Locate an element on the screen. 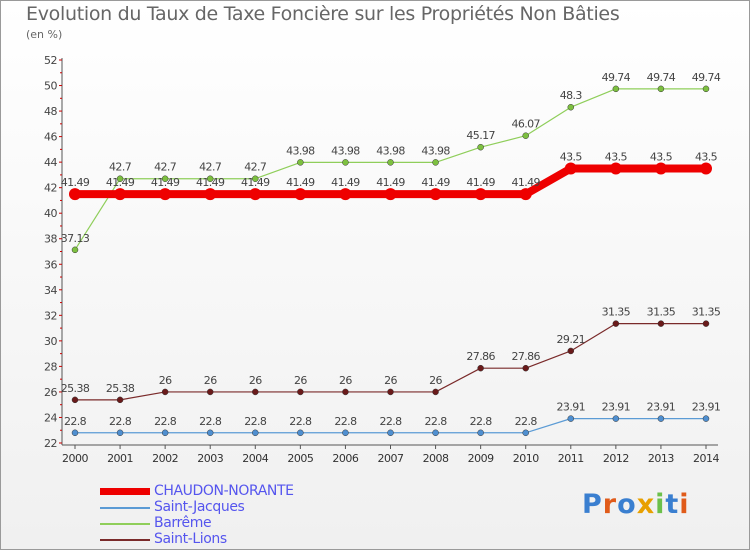 The image size is (750, 550). legend-label: Barrême is located at coordinates (183, 523).